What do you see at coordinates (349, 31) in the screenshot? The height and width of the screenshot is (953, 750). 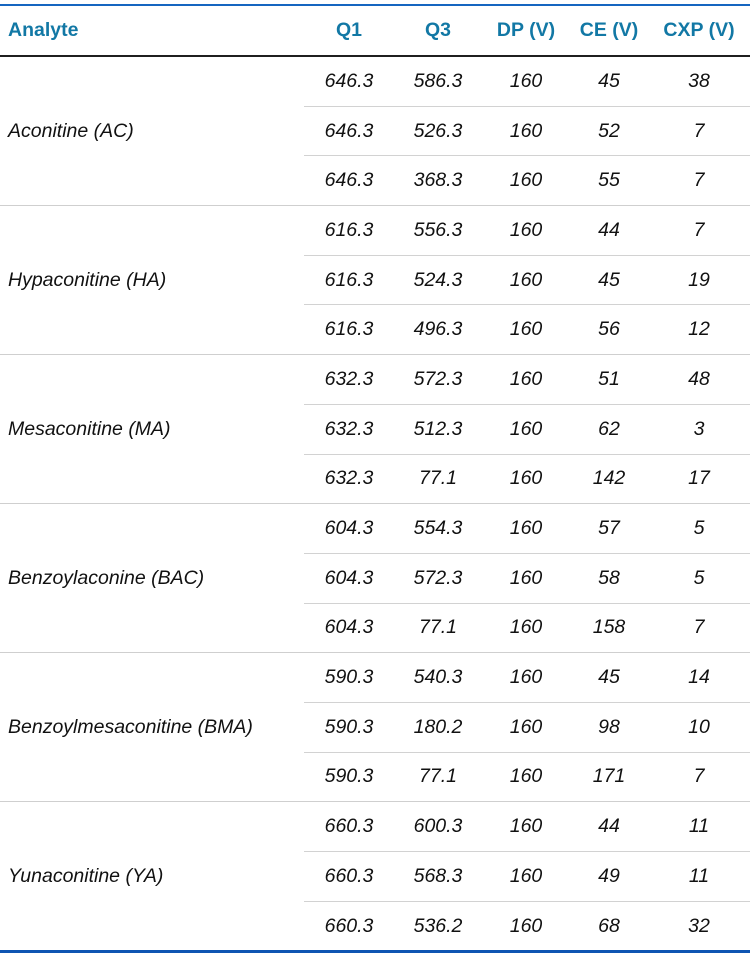 I see `column-header-q1: Q1` at bounding box center [349, 31].